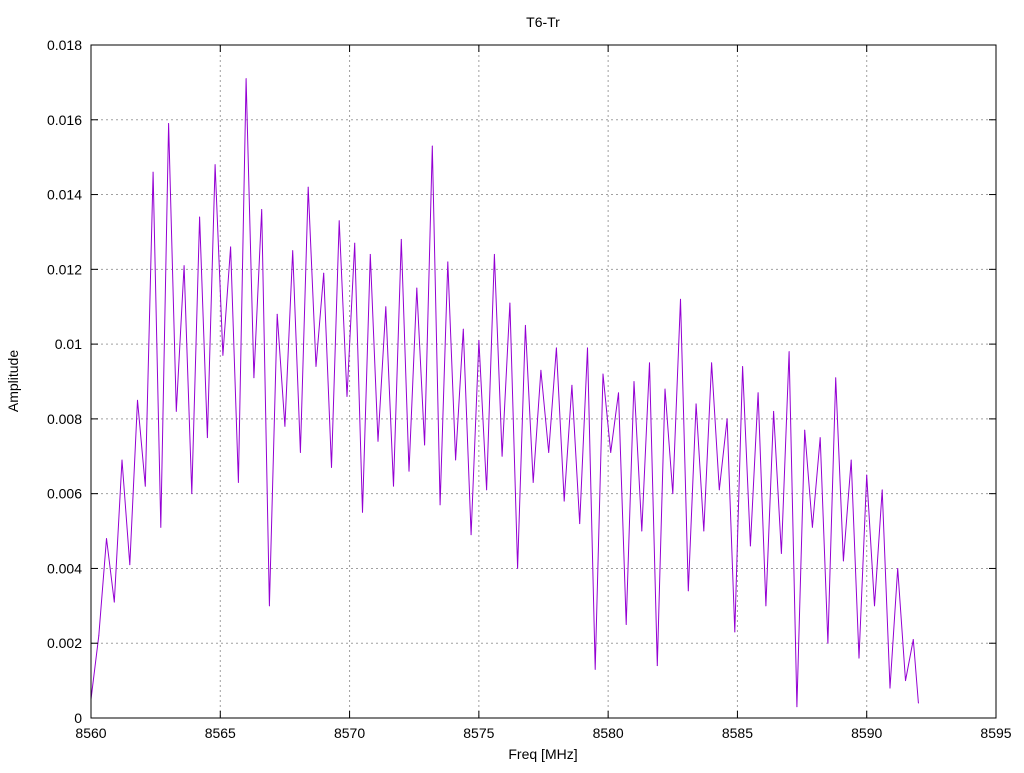 The image size is (1024, 773). I want to click on x-tick-label: 8585, so click(737, 733).